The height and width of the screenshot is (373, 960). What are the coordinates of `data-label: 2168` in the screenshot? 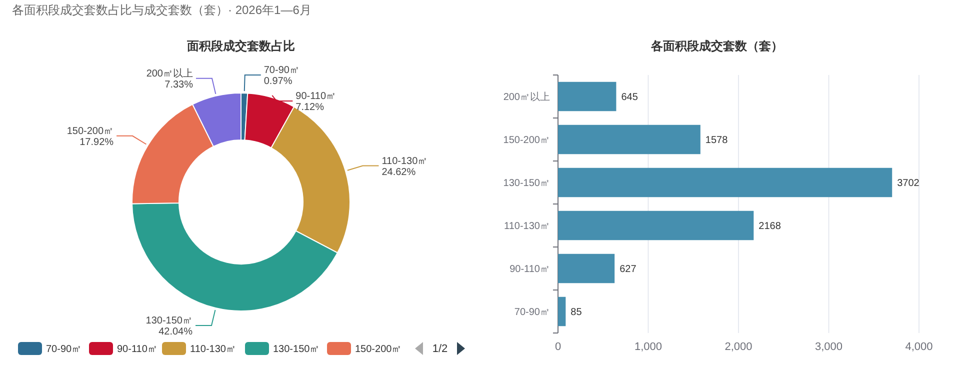 It's located at (770, 226).